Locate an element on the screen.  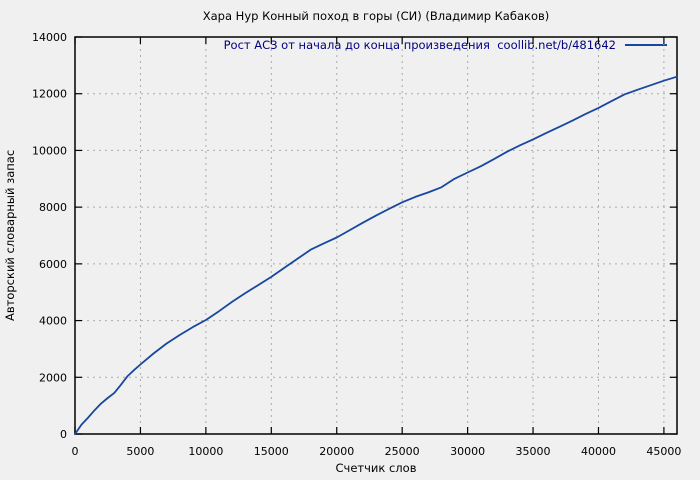
x-tick-label: 45000 is located at coordinates (663, 451).